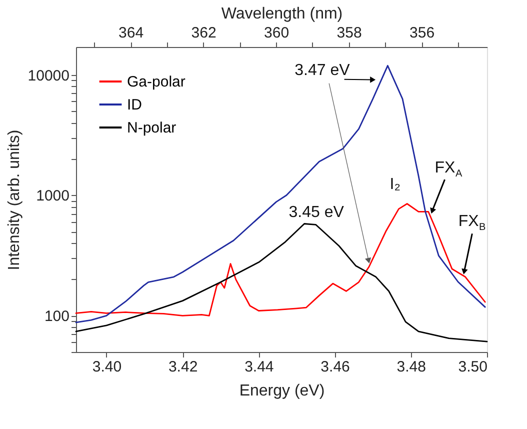 This screenshot has width=527, height=429. Describe the element at coordinates (473, 367) in the screenshot. I see `x-tick-label: 3.50` at that location.